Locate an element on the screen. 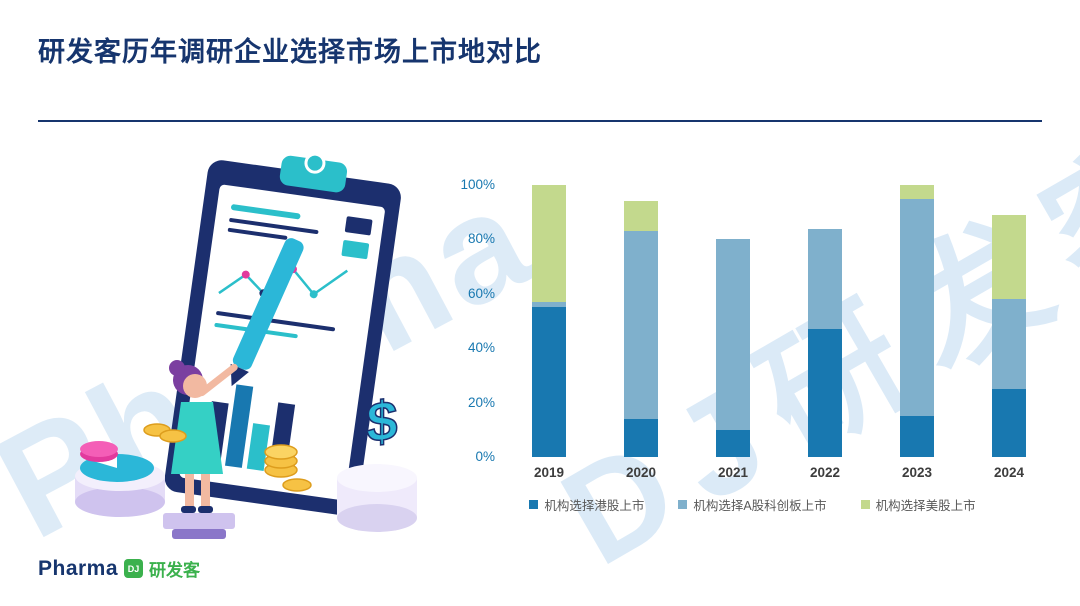 This screenshot has height=606, width=1080. brand-logo: Pharma DJ 研发客 is located at coordinates (119, 568).